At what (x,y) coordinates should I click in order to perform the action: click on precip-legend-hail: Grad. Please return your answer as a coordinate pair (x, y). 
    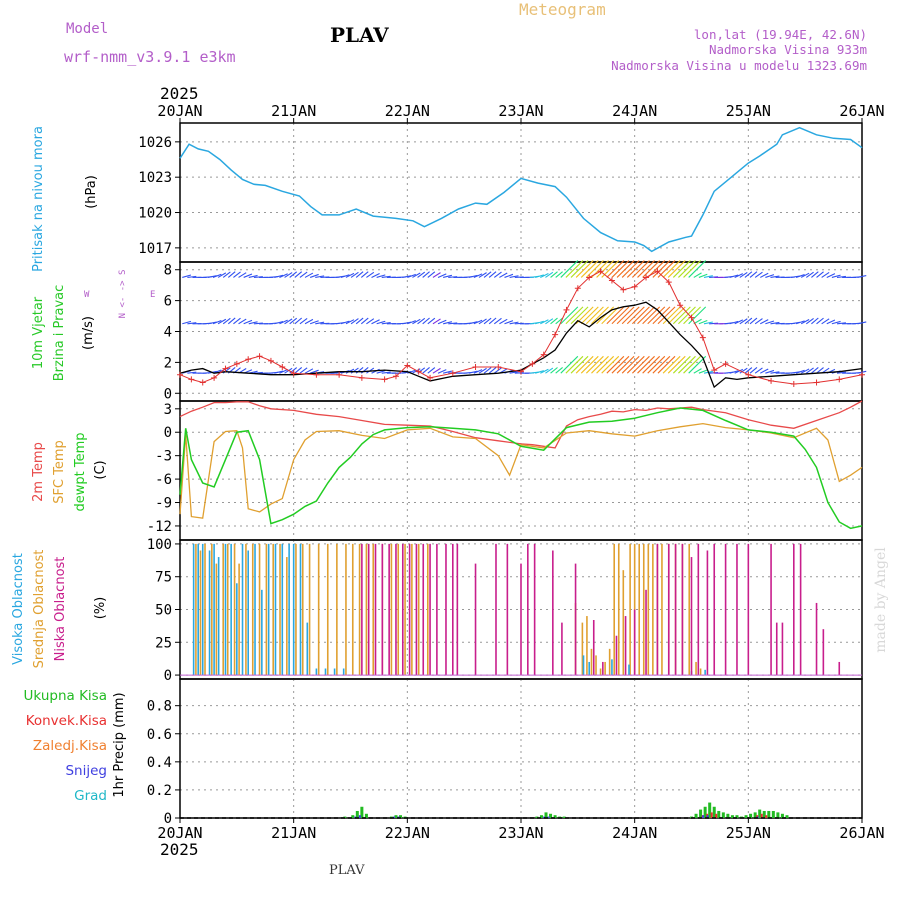
    Looking at the image, I should click on (90, 796).